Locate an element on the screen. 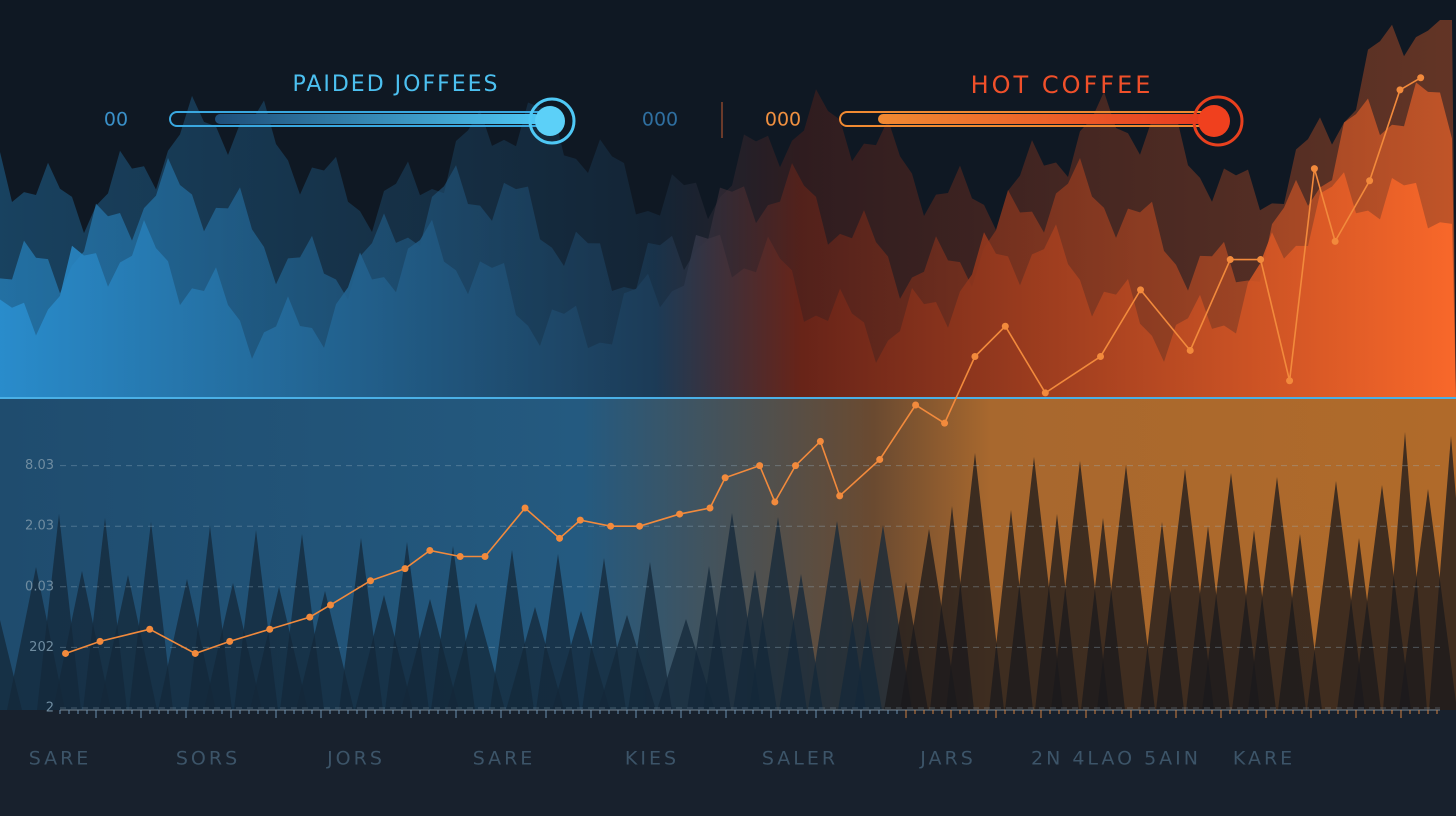  footer-label: JARS is located at coordinates (947, 759).